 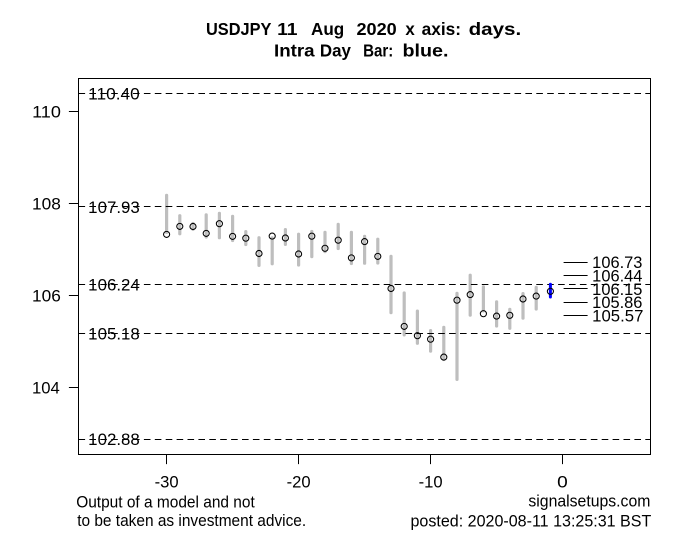 I want to click on svg-text: x, so click(x=410, y=29).